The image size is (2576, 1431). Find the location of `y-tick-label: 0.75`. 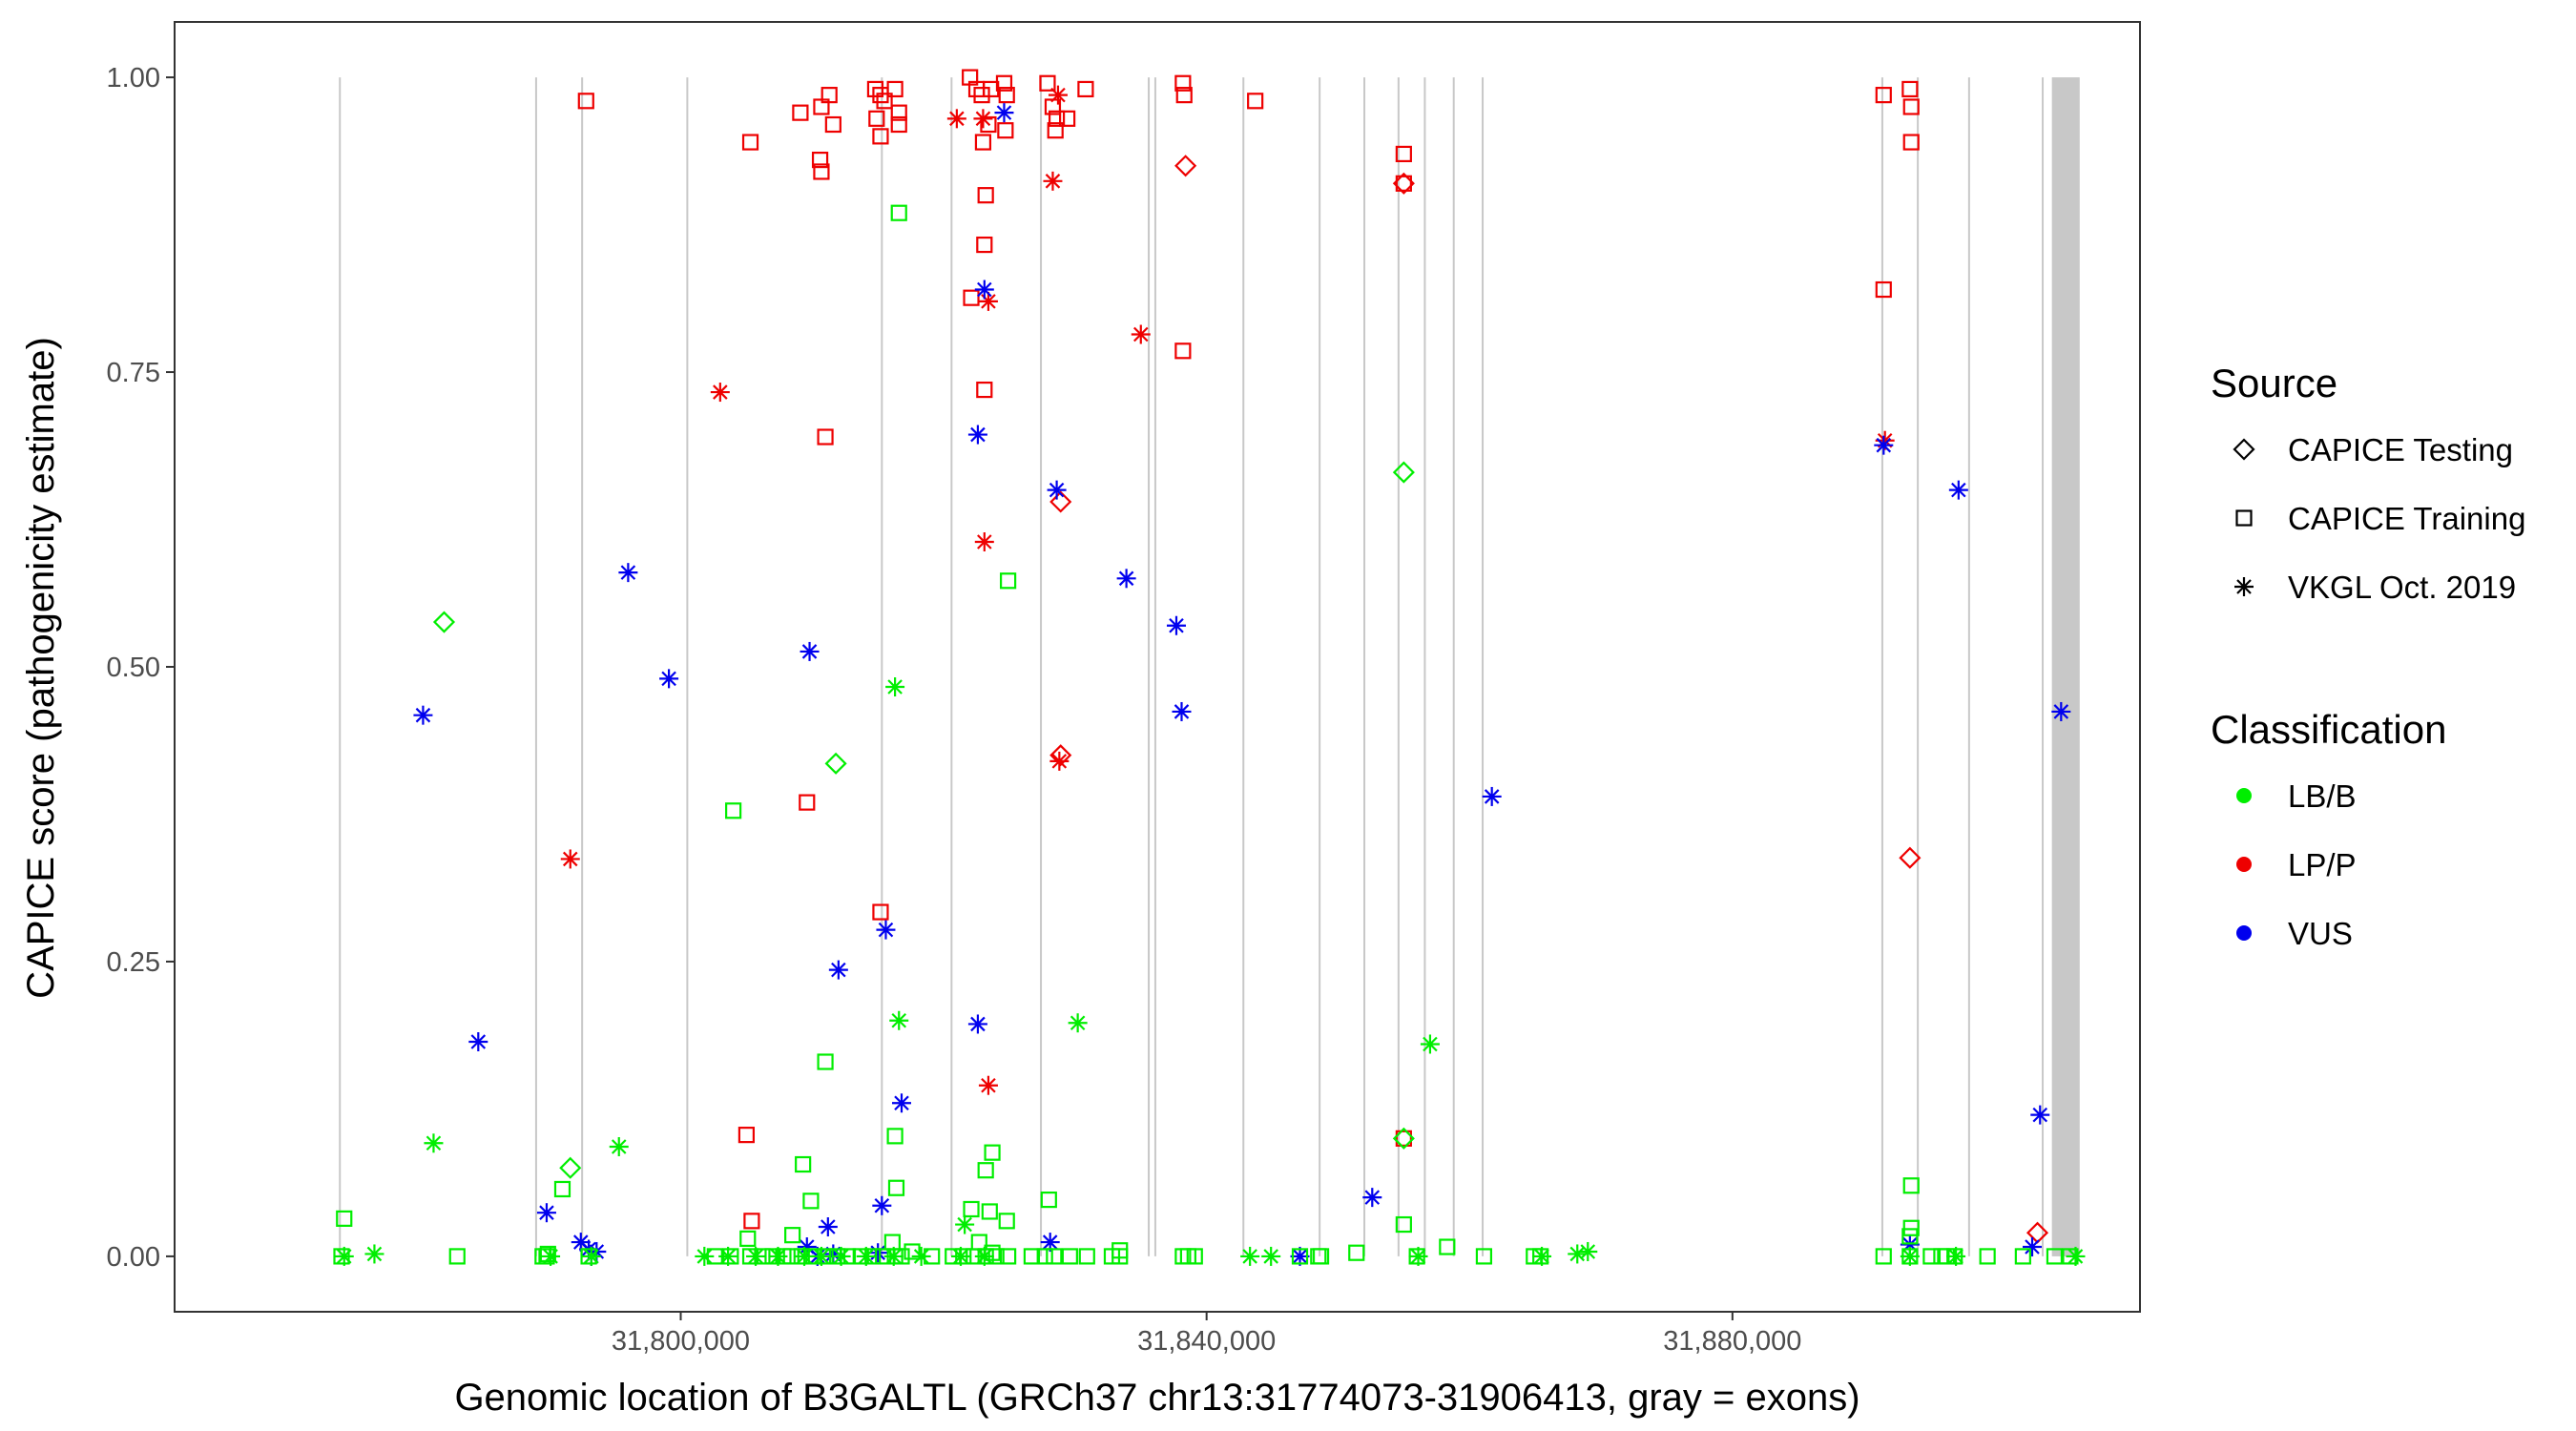

y-tick-label: 0.75 is located at coordinates (133, 373).